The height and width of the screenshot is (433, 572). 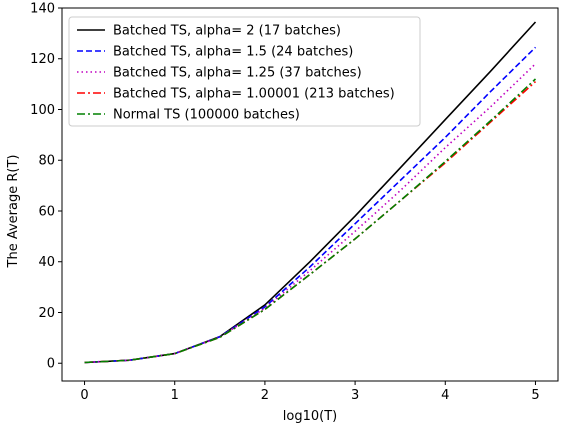 I want to click on legend-label-batched-ts-alpha-1-5-24-batches: Batched TS, alpha= 1.5 (24 batches), so click(x=233, y=52).